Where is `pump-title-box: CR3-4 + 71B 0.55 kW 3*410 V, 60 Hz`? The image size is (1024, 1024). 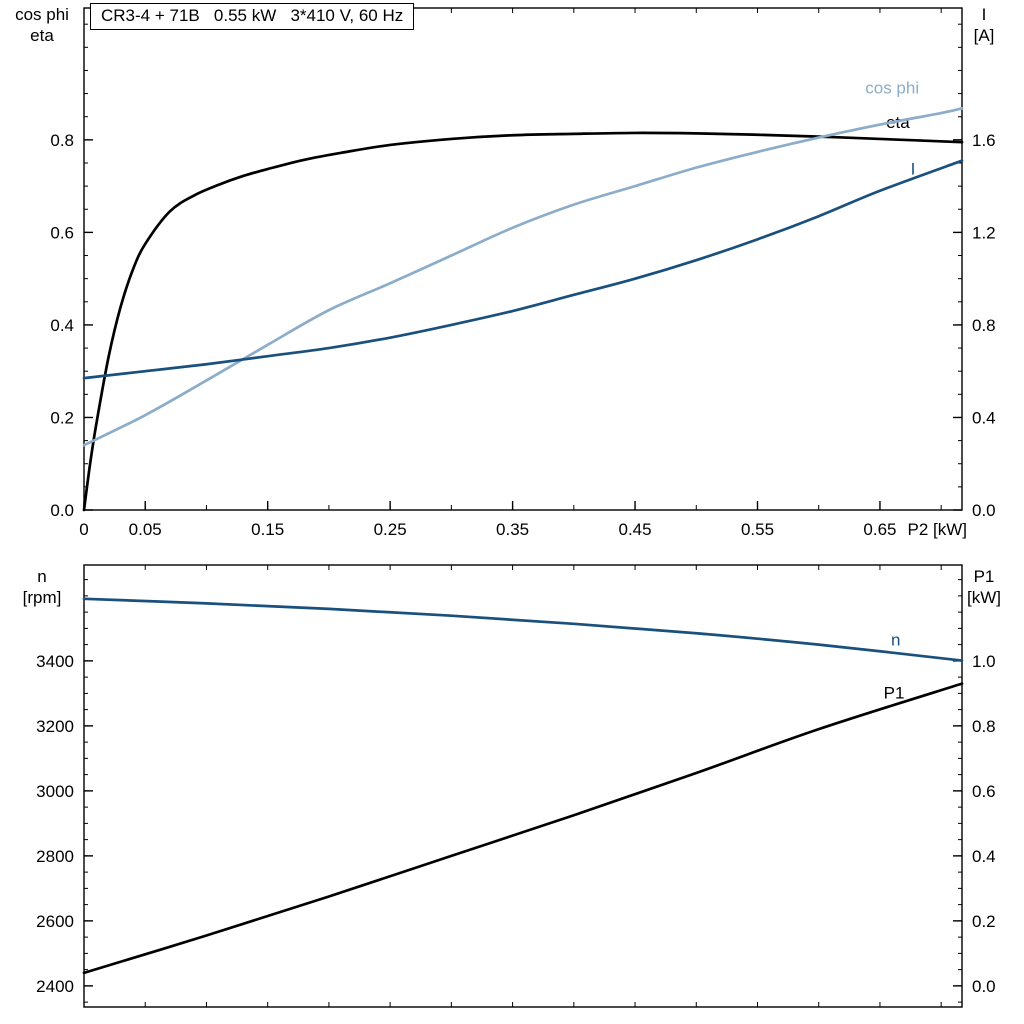
pump-title-box: CR3-4 + 71B 0.55 kW 3*410 V, 60 Hz is located at coordinates (252, 16).